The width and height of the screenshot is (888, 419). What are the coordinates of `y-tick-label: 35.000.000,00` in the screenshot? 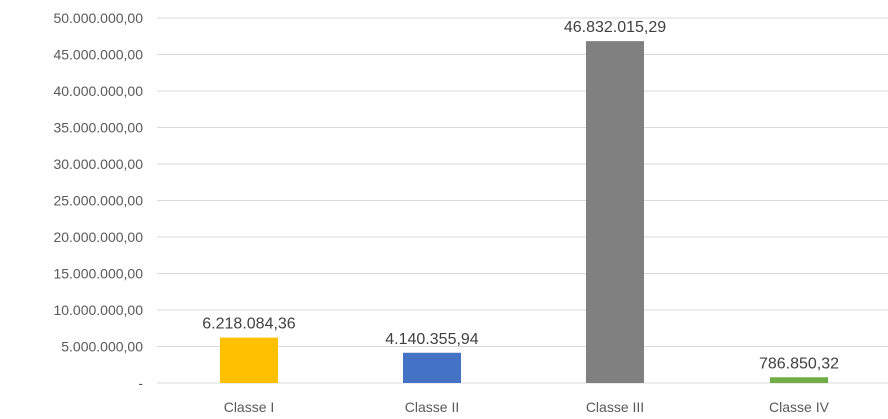 It's located at (98, 128).